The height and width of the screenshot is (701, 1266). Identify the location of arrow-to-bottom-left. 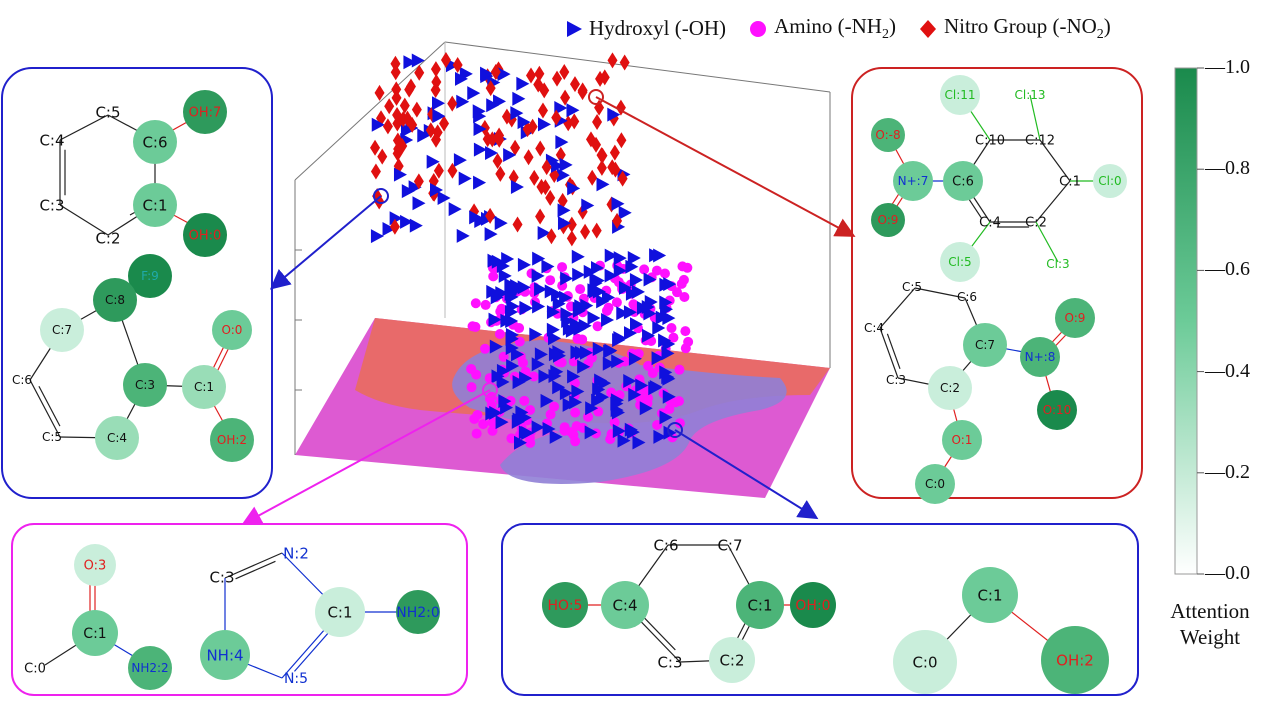
(366, 457).